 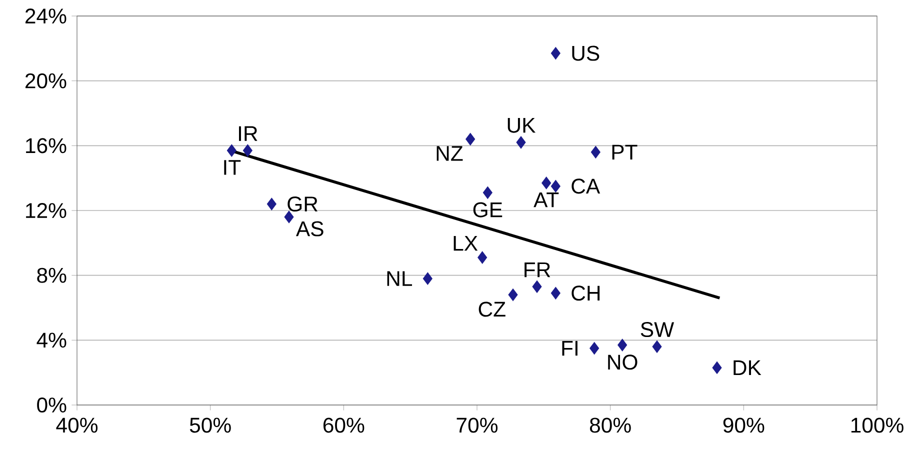 What do you see at coordinates (248, 133) in the screenshot?
I see `annotation: IR` at bounding box center [248, 133].